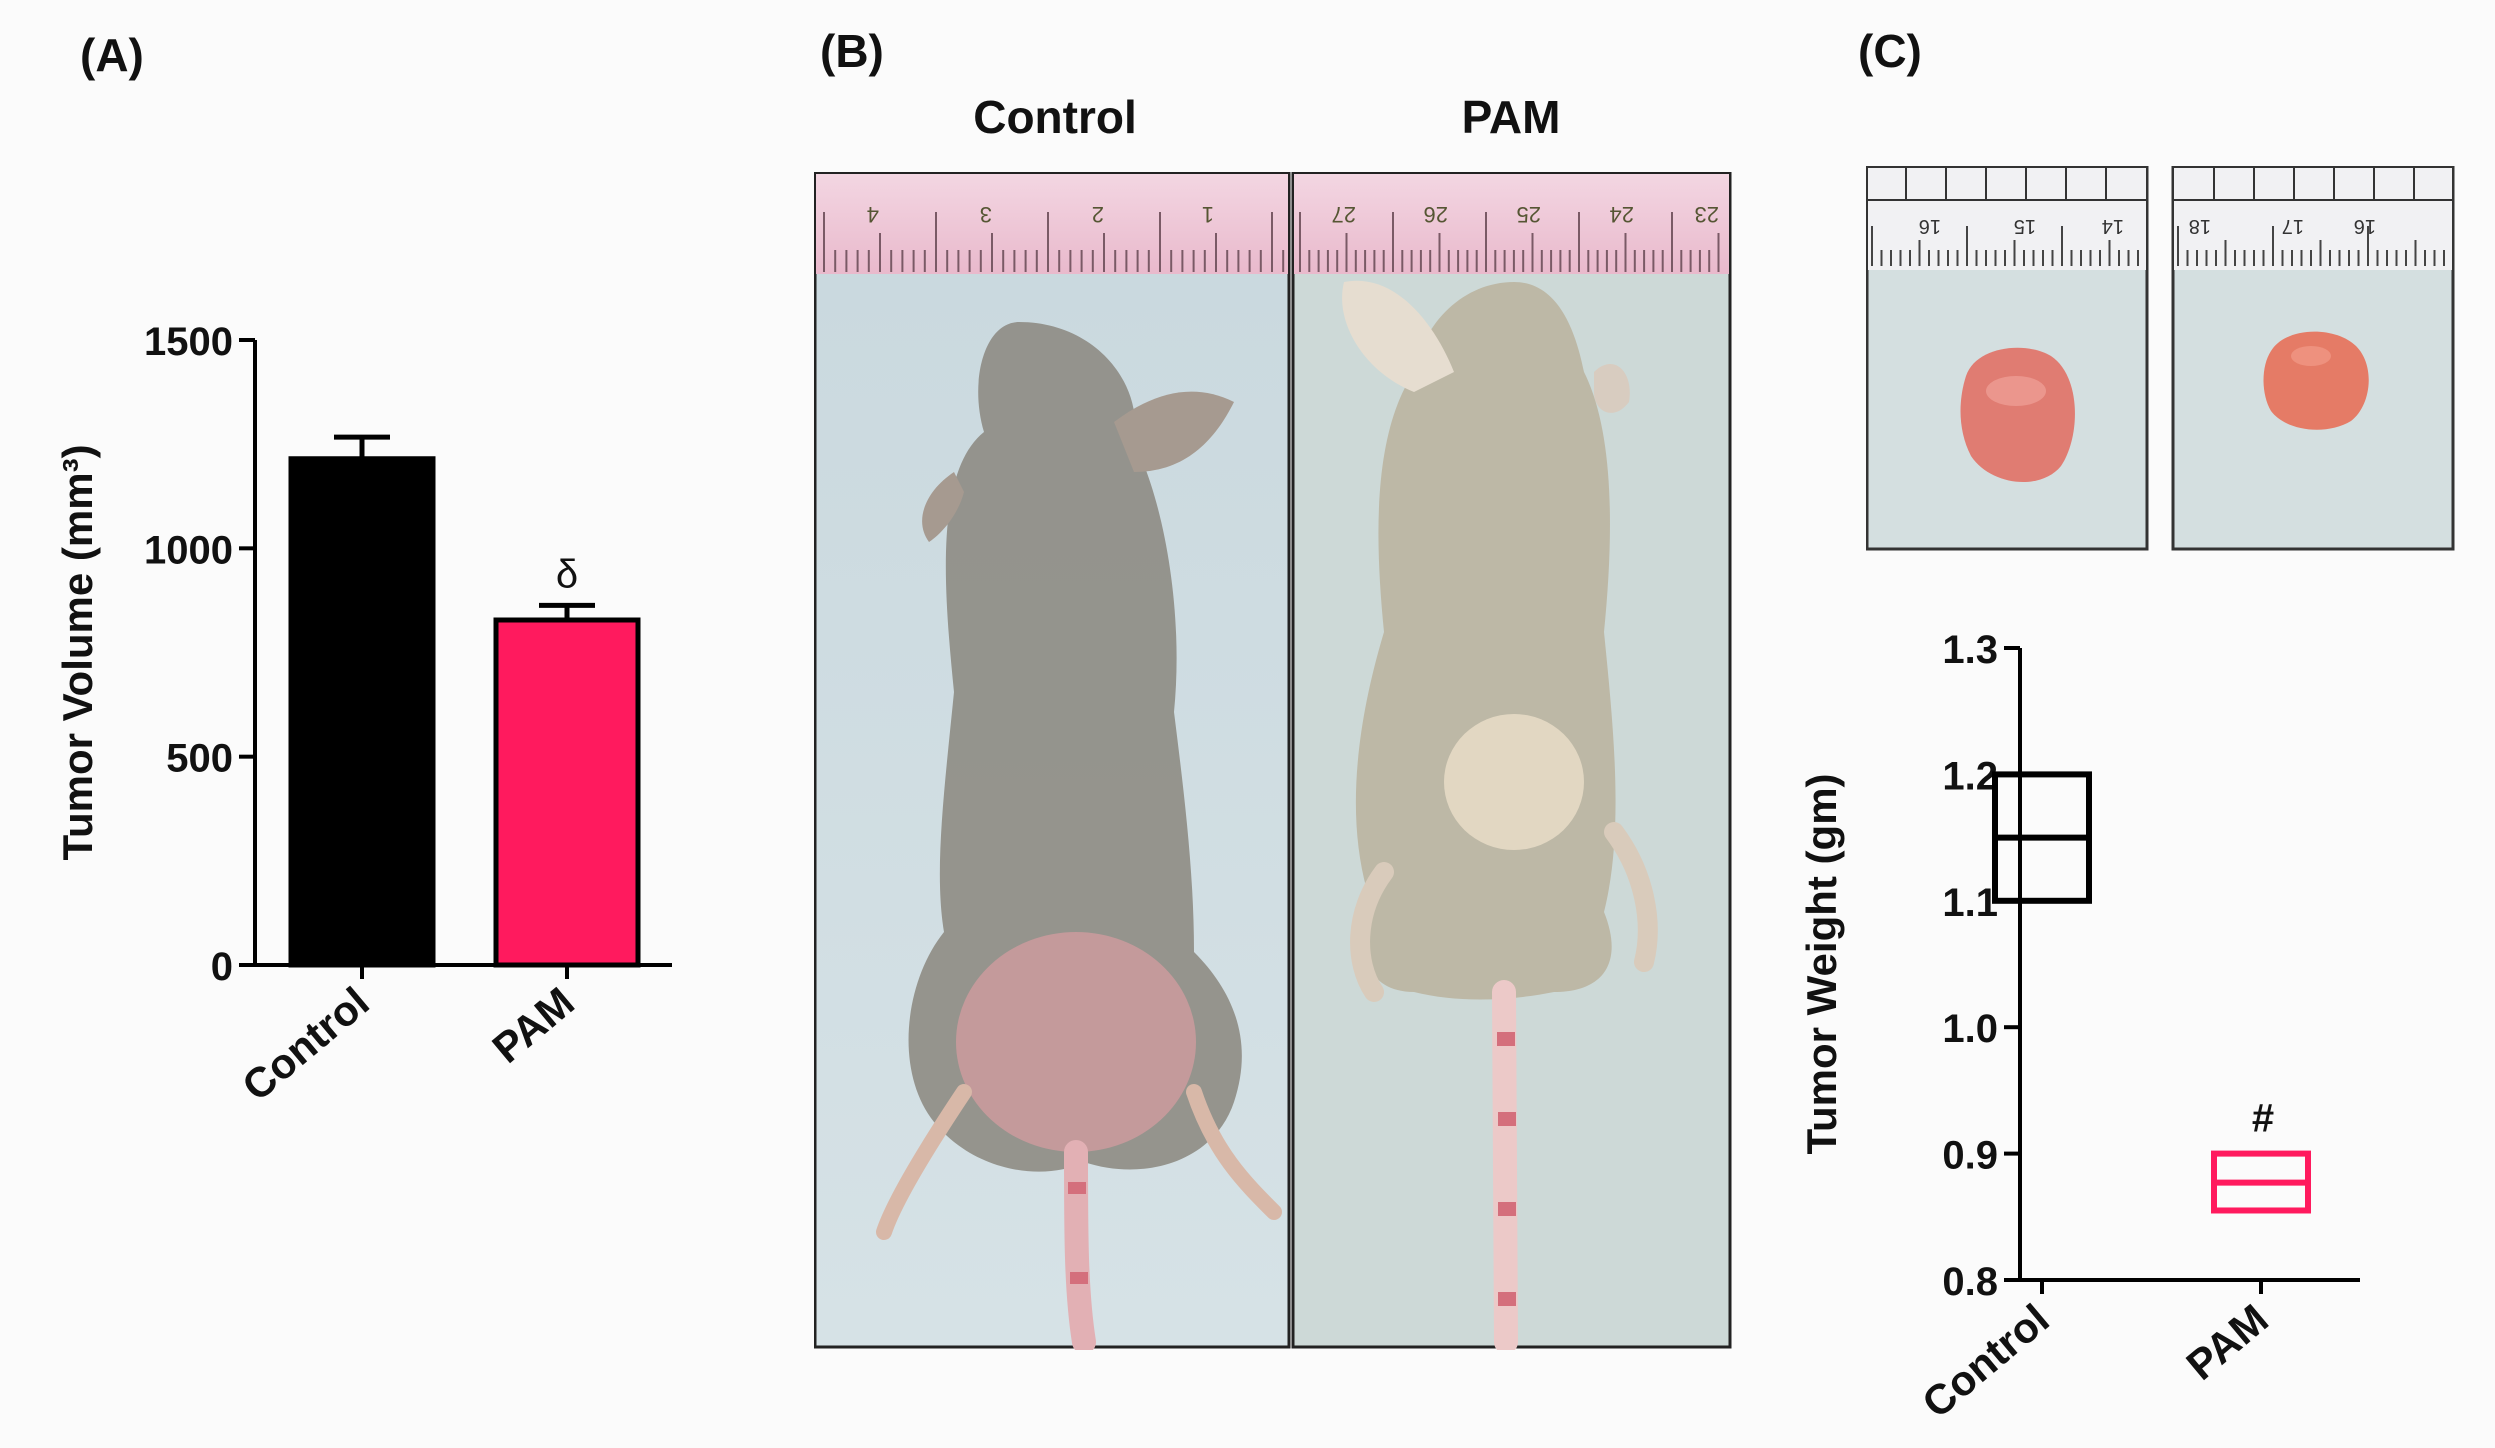 The height and width of the screenshot is (1448, 2495). What do you see at coordinates (1890, 51) in the screenshot?
I see `panel-c-label: (C)` at bounding box center [1890, 51].